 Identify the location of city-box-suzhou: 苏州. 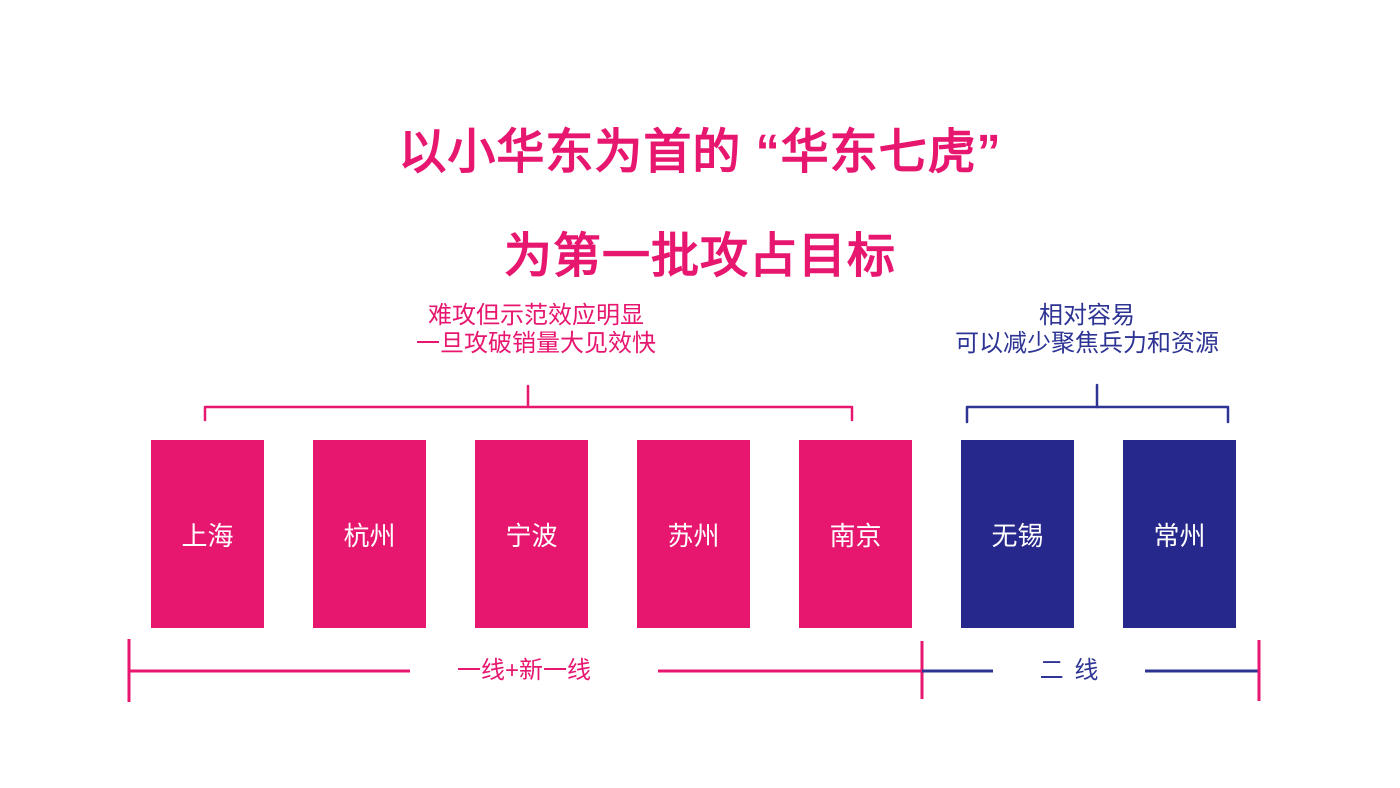
(693, 534).